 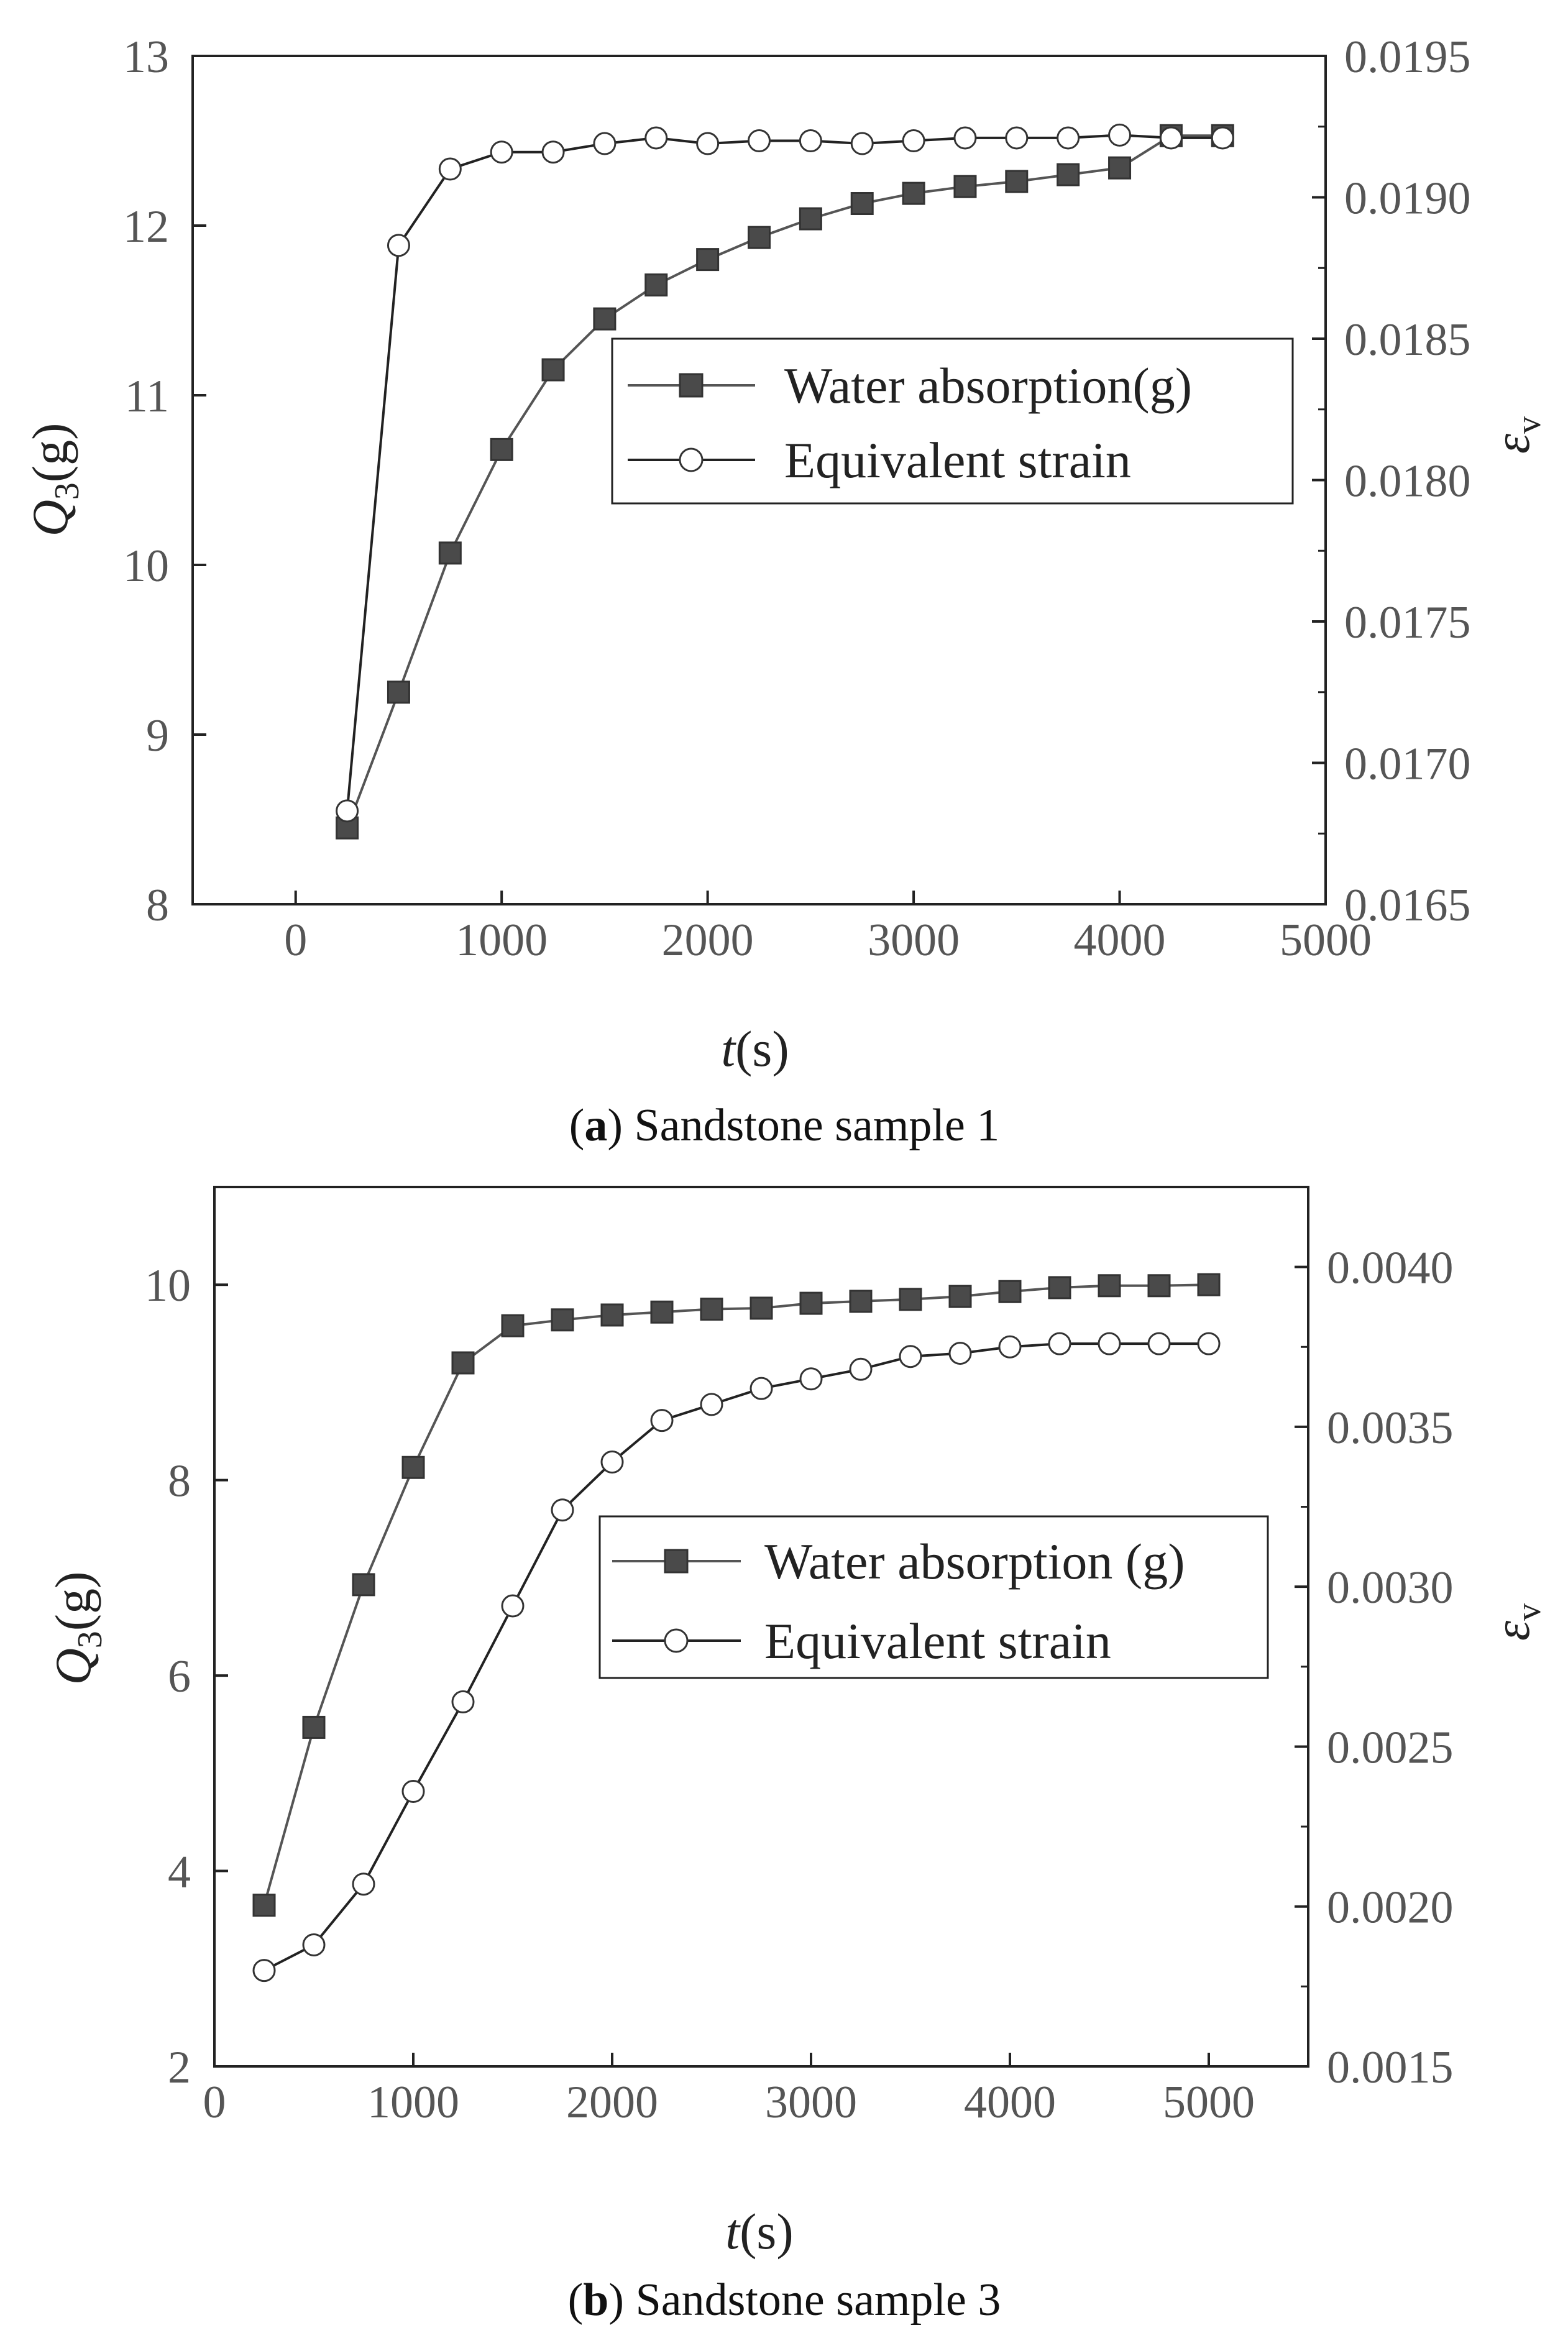 What do you see at coordinates (759, 2231) in the screenshot?
I see `x-axis-title-b: t(s)` at bounding box center [759, 2231].